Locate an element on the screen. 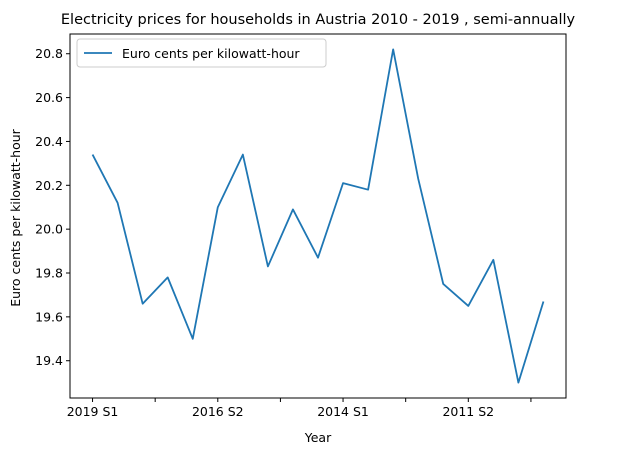 The width and height of the screenshot is (622, 455). x-tick-label: 2016 S2 is located at coordinates (218, 411).